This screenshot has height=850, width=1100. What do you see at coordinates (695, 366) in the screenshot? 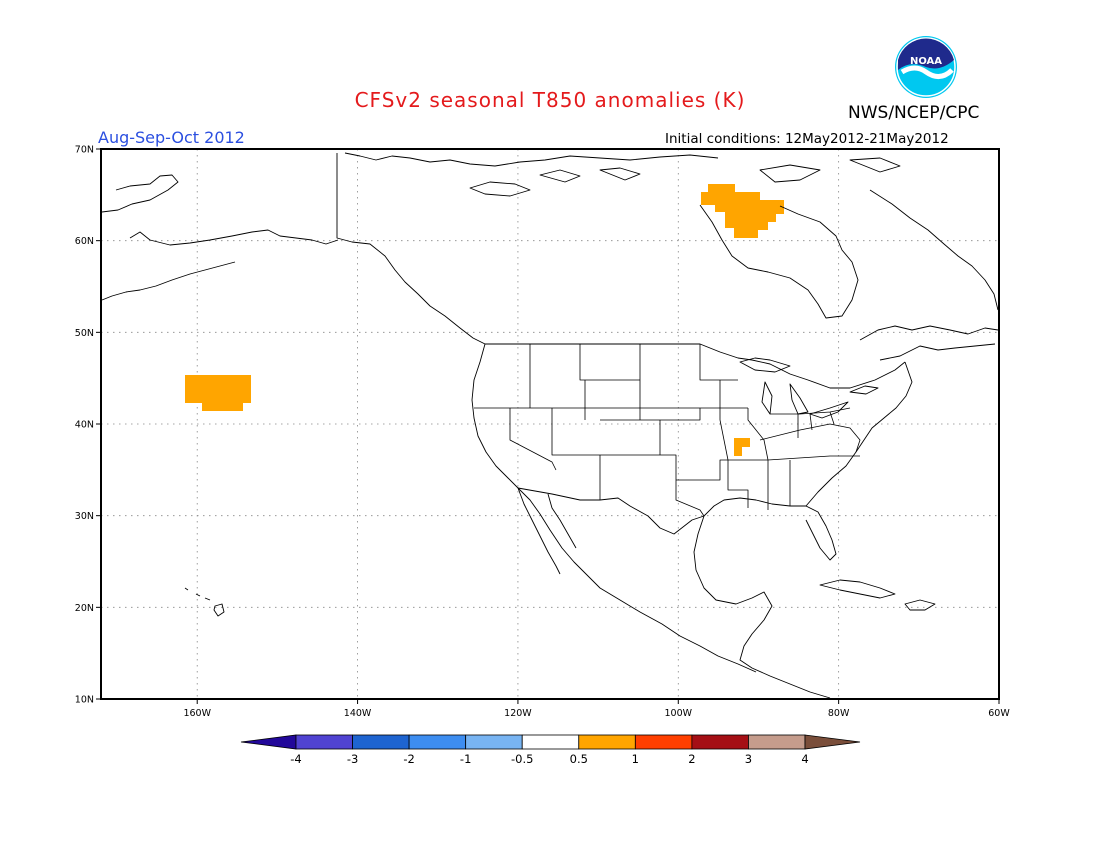
I see `us-canada-border` at bounding box center [695, 366].